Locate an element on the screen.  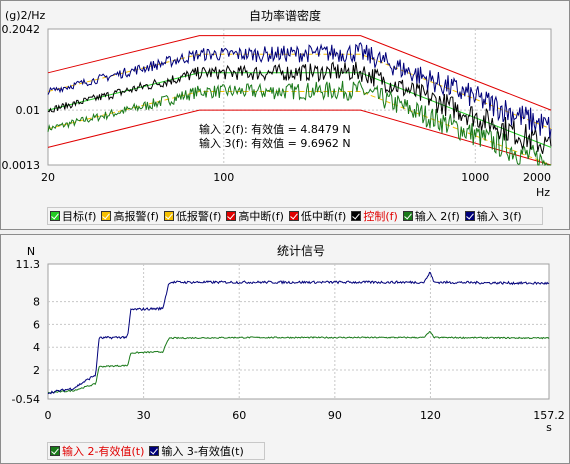
stat-y-tick-label: 11.3 is located at coordinates (28, 264).